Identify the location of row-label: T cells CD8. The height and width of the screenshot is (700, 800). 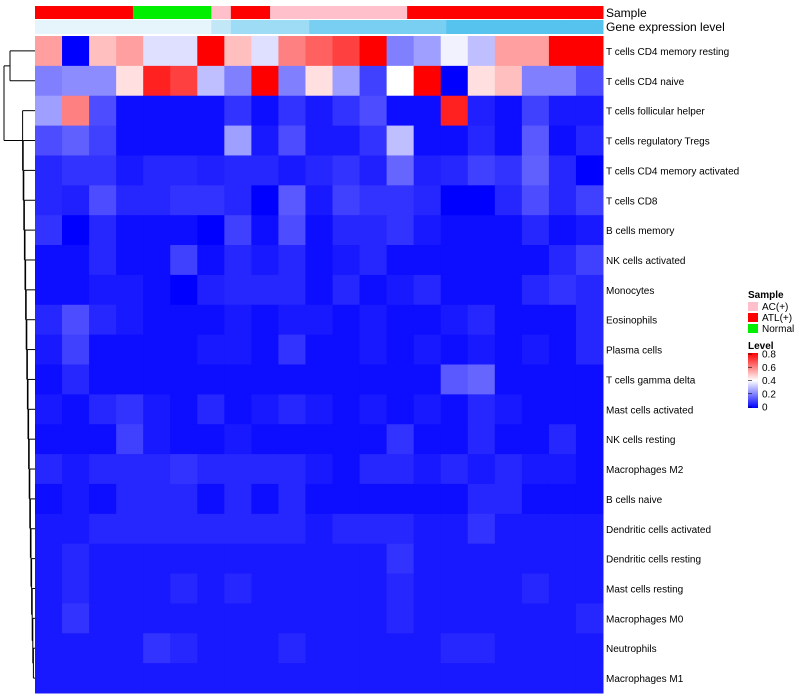
(632, 201).